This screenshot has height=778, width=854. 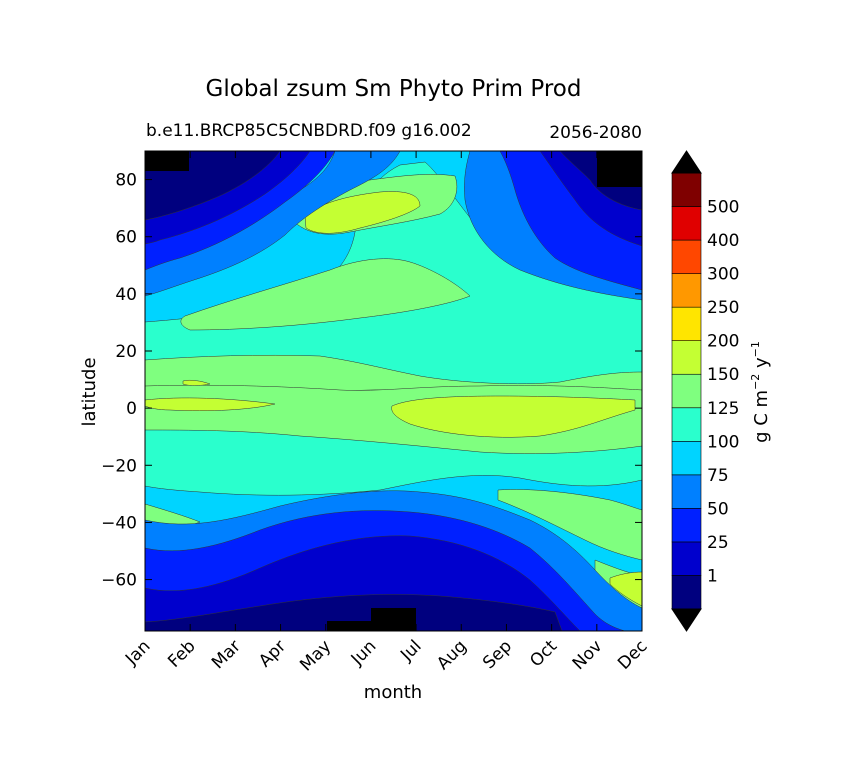 What do you see at coordinates (723, 375) in the screenshot?
I see `colorbar-tick-label: 150` at bounding box center [723, 375].